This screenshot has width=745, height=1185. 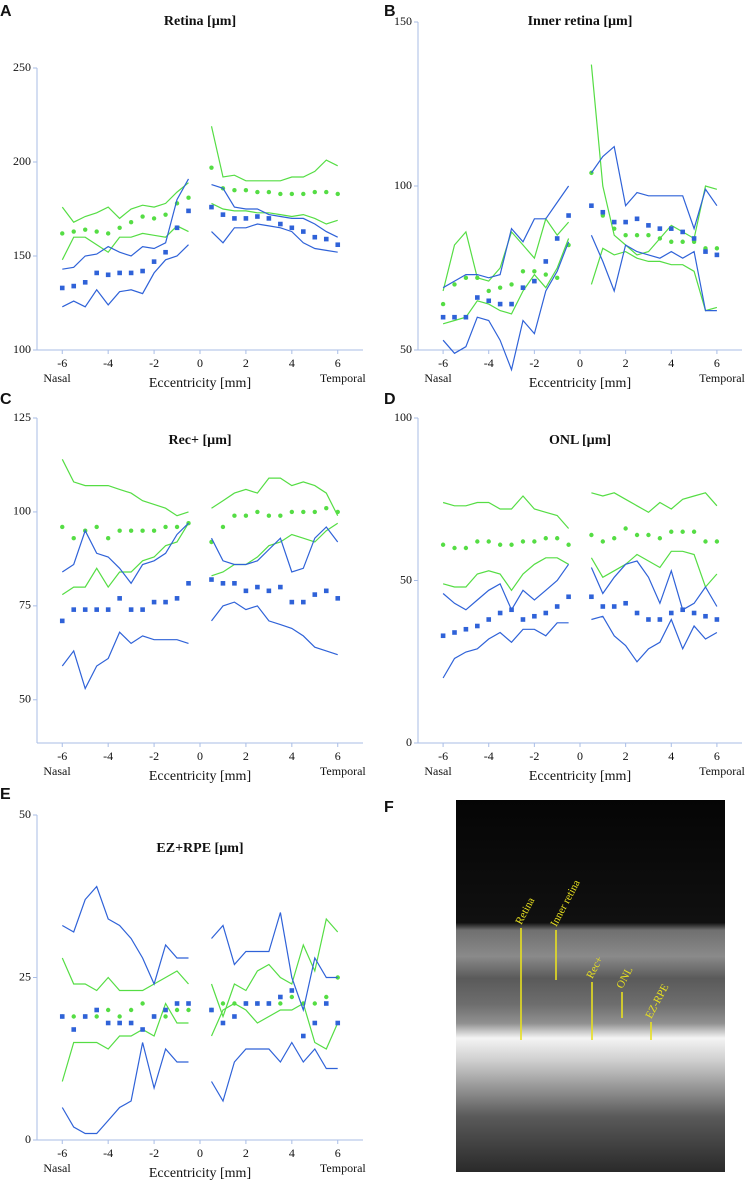 What do you see at coordinates (580, 363) in the screenshot?
I see `x-tick-label: 0` at bounding box center [580, 363].